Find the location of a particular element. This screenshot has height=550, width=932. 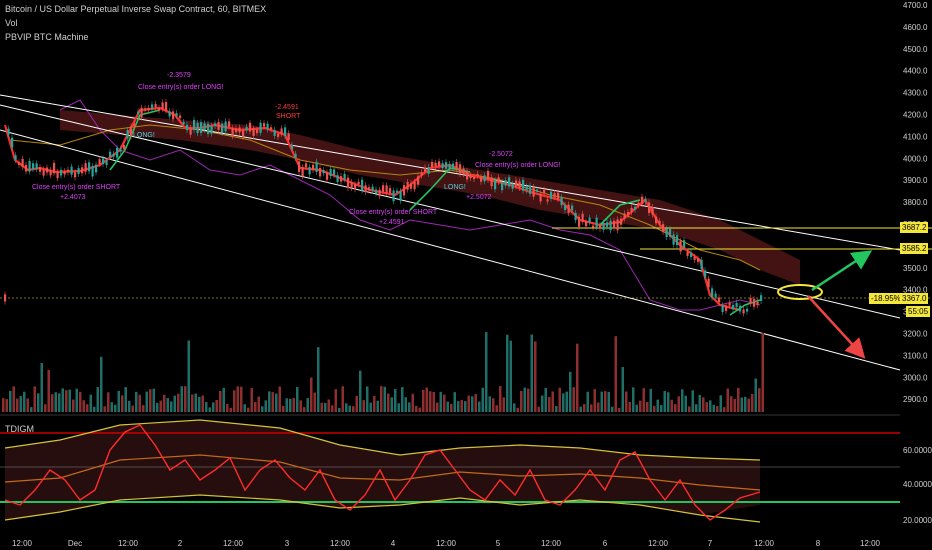

price-axis-label: 3200.0 is located at coordinates (915, 334).